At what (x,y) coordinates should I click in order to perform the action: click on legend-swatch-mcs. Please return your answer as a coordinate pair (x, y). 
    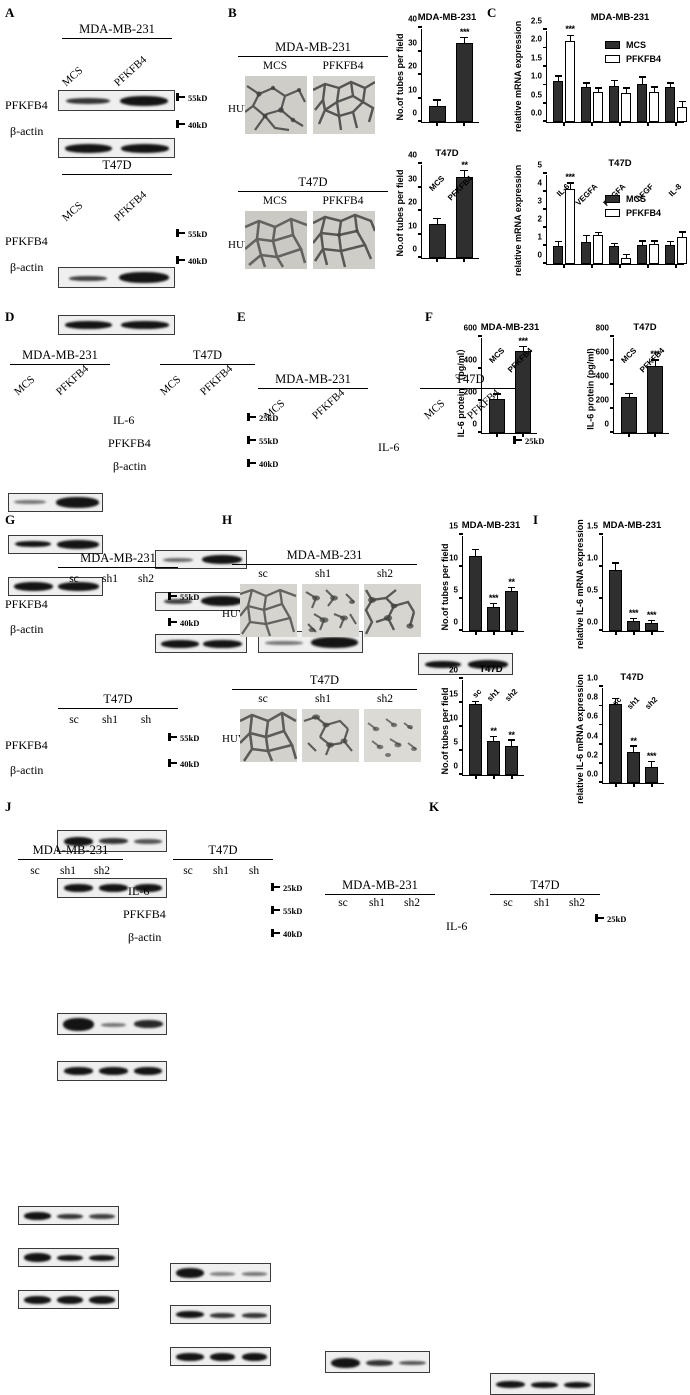
    Looking at the image, I should click on (612, 45).